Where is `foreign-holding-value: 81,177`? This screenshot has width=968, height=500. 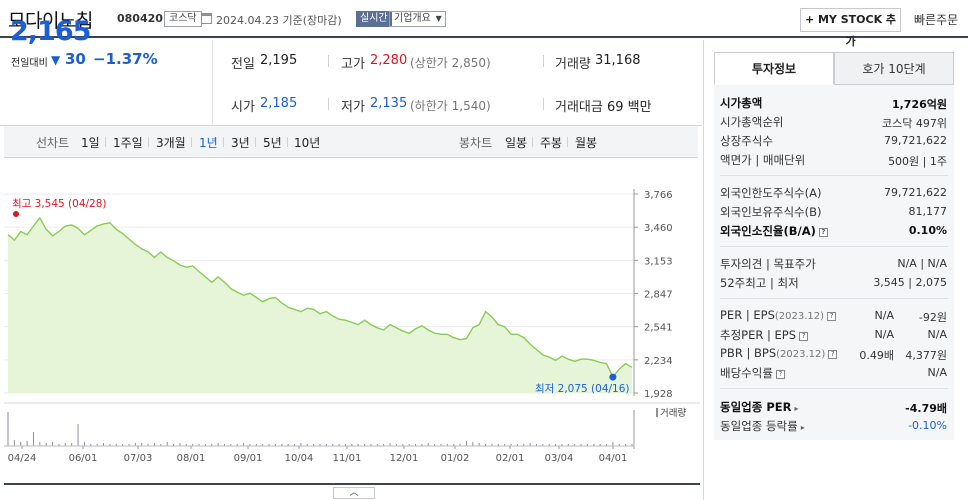 foreign-holding-value: 81,177 is located at coordinates (928, 211).